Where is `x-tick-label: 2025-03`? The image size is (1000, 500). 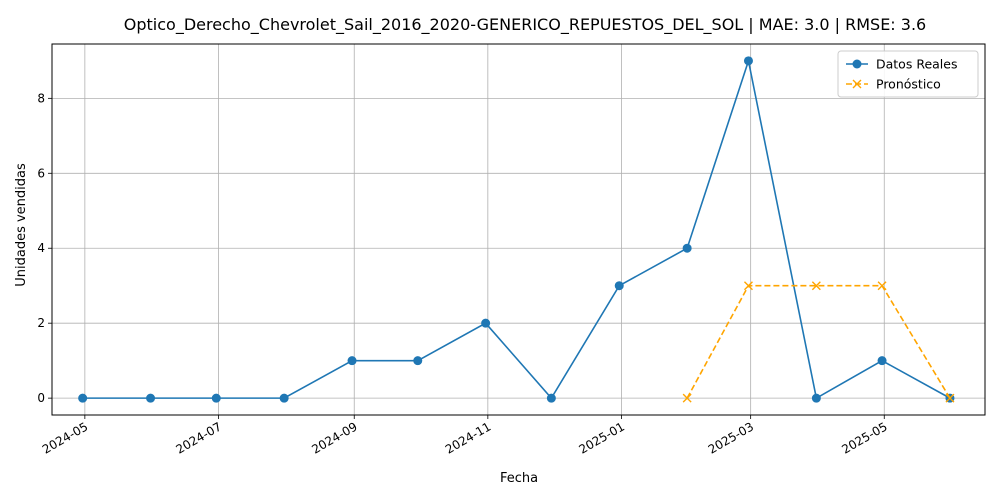 x-tick-label: 2025-03 is located at coordinates (731, 437).